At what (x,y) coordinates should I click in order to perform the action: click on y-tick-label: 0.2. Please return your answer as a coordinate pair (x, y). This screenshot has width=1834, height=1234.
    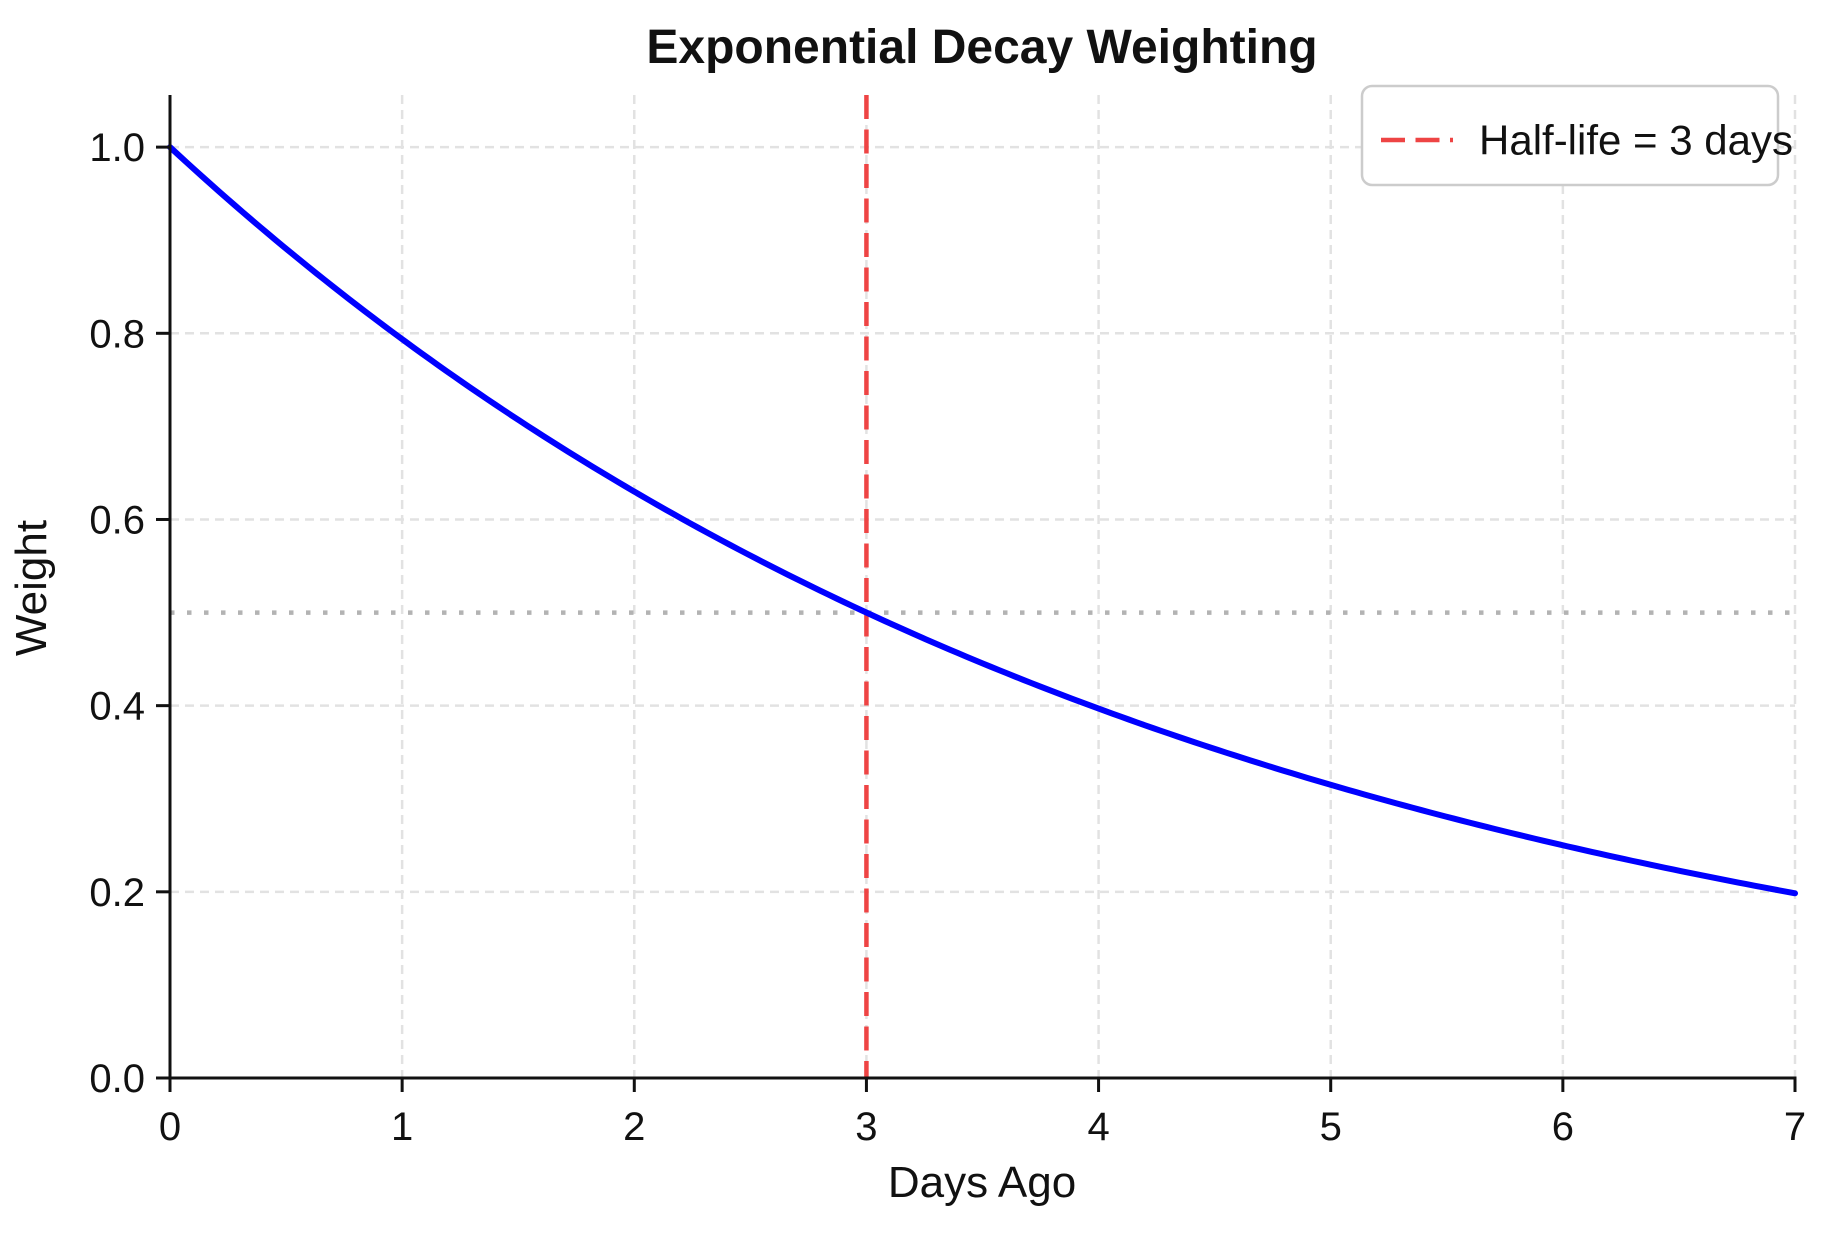
    Looking at the image, I should click on (117, 893).